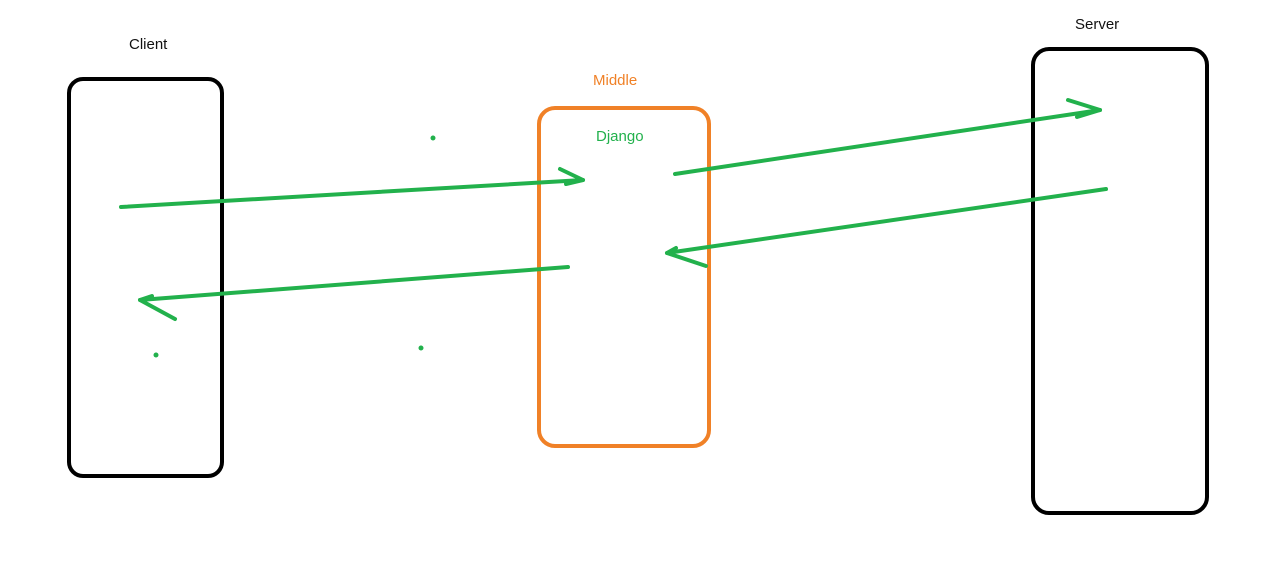 This screenshot has width=1269, height=571. Describe the element at coordinates (294, 246) in the screenshot. I see `stray-dots` at that location.